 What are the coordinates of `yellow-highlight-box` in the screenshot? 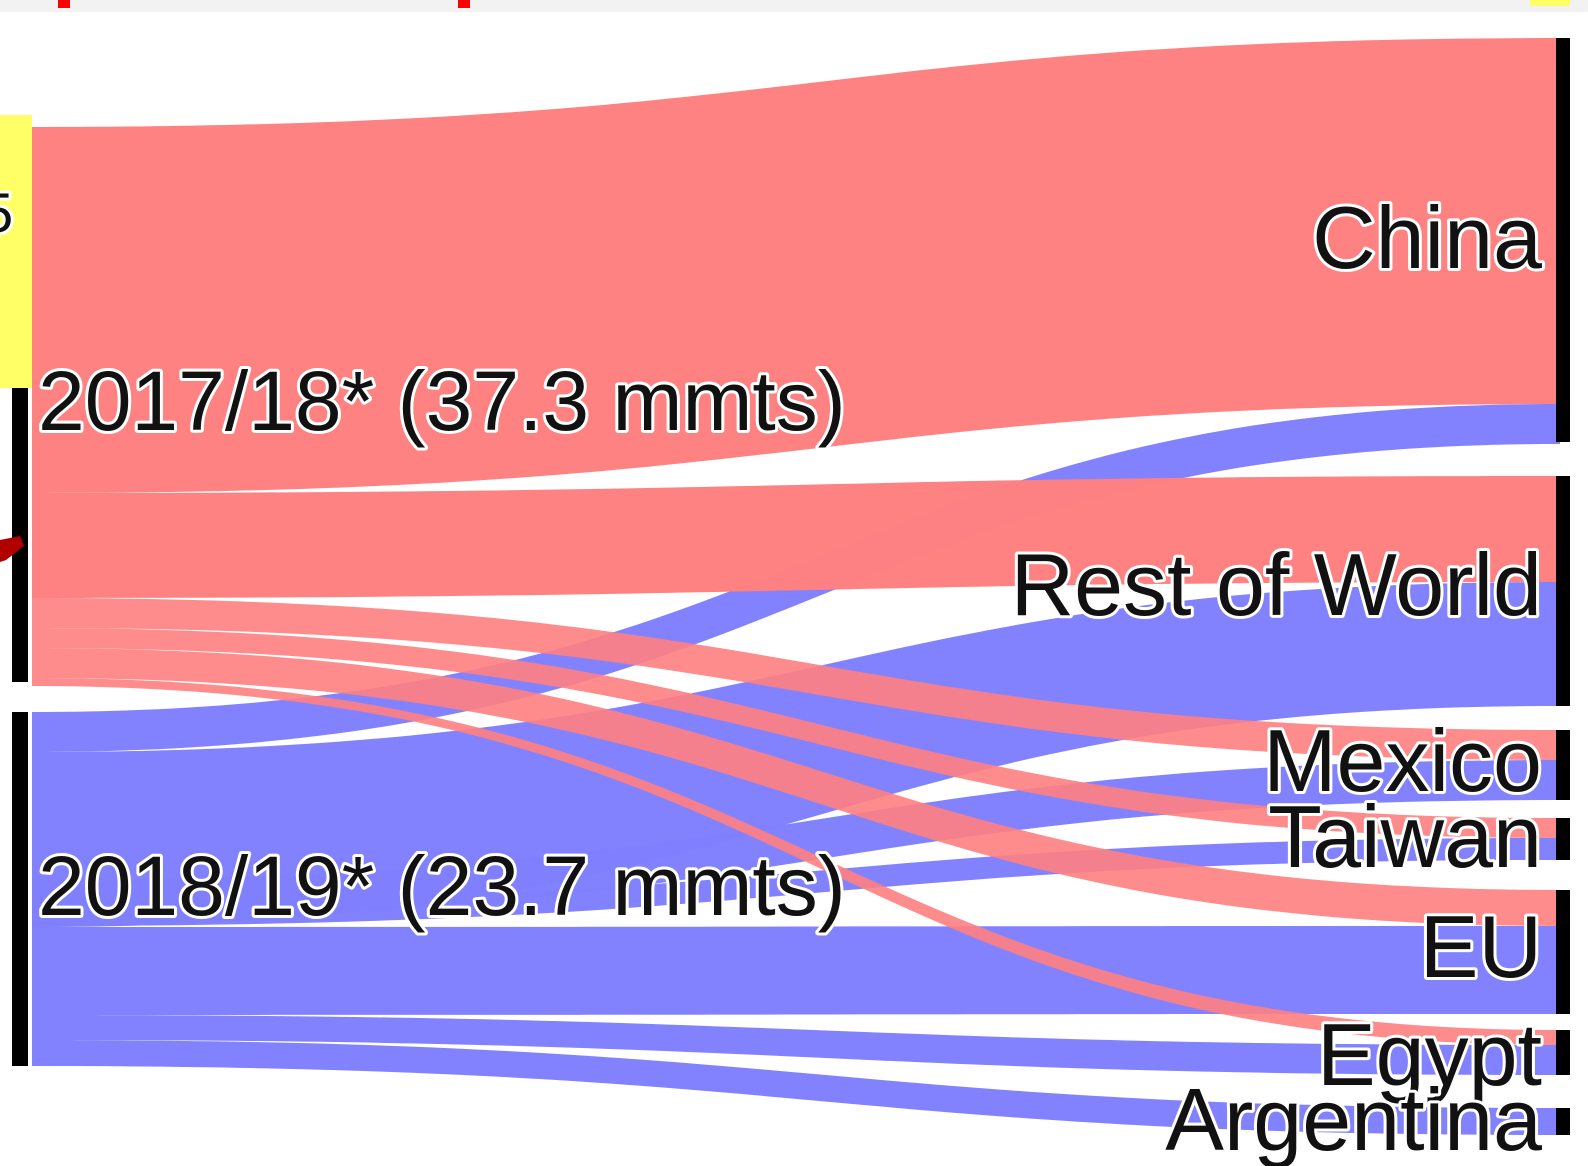 It's located at (16, 251).